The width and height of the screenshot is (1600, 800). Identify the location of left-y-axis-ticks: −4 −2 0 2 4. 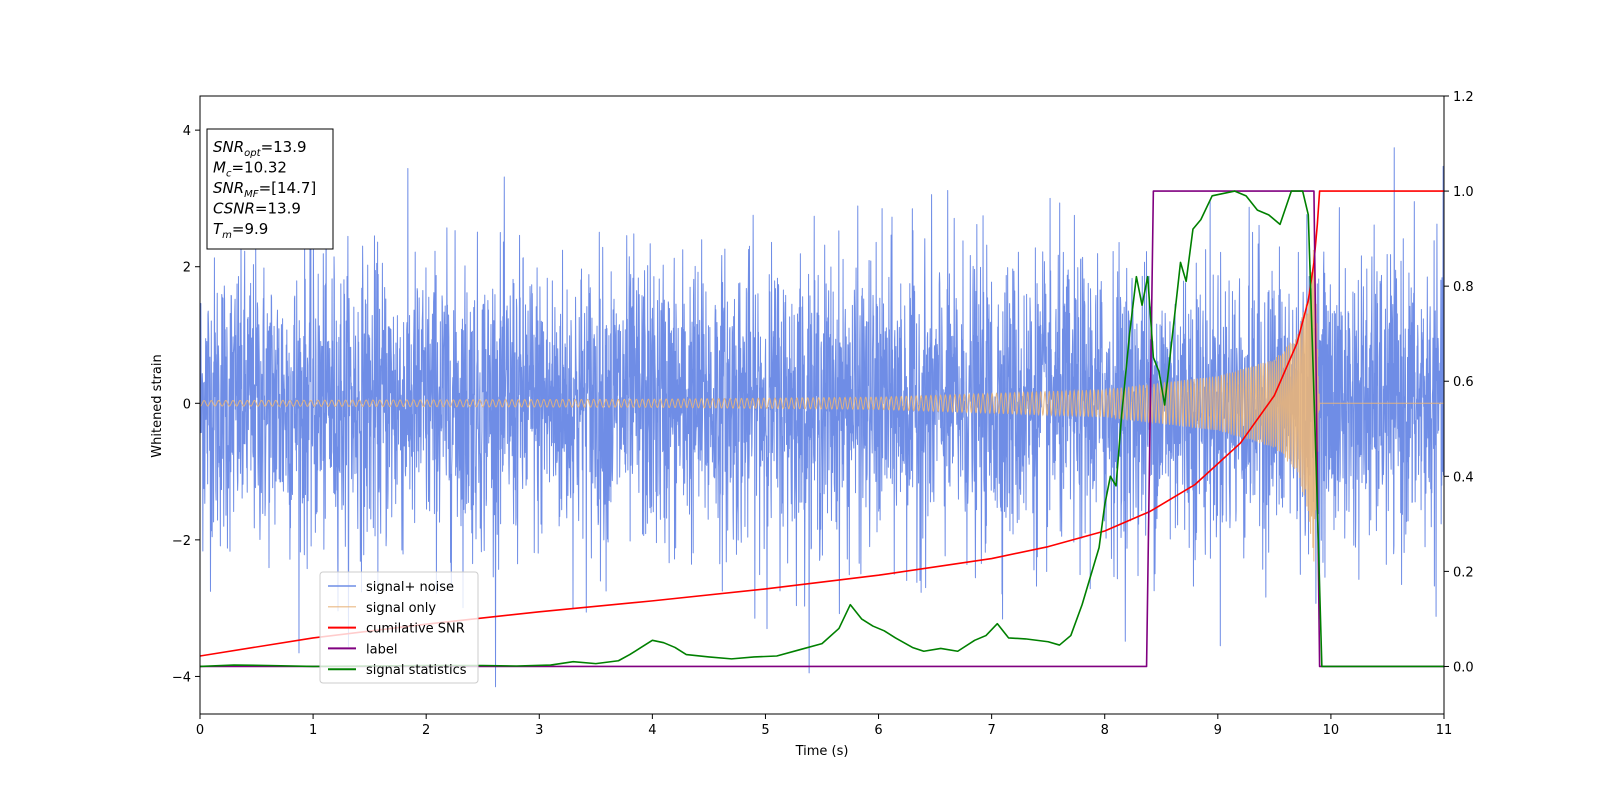
(186, 404).